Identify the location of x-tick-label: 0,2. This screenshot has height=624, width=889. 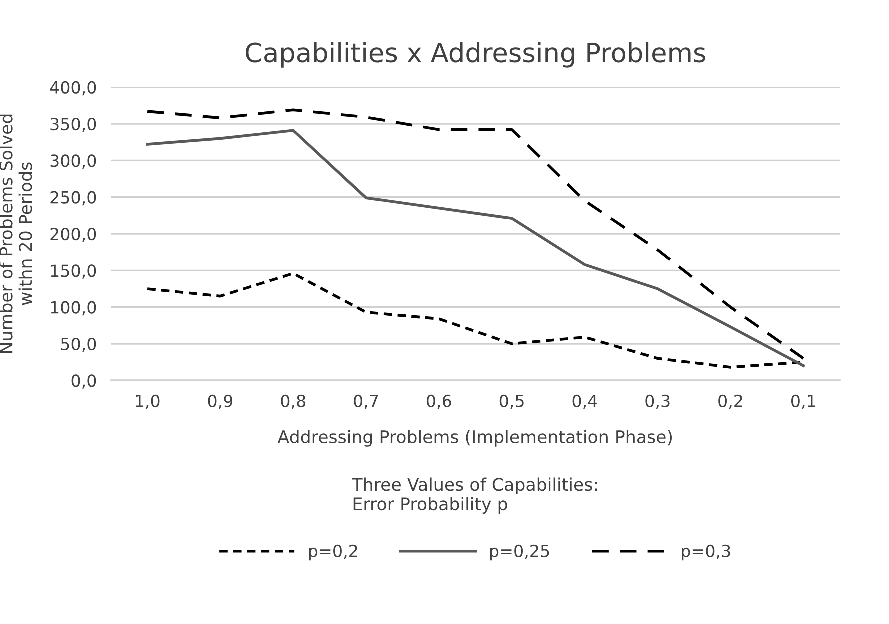
(730, 402).